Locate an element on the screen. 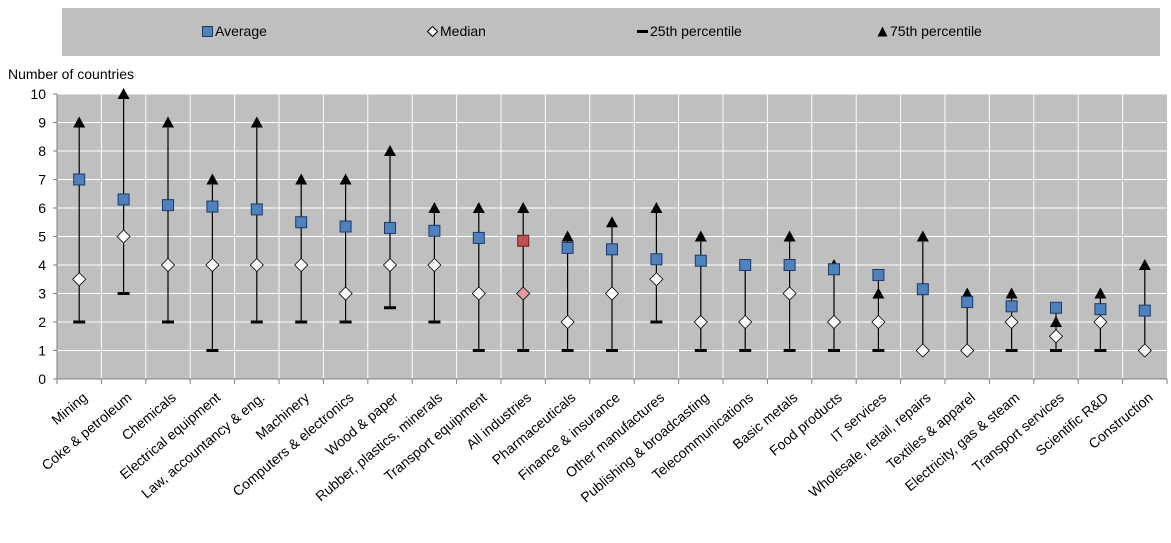 Image resolution: width=1171 pixels, height=543 pixels. legend-dash-icon is located at coordinates (642, 31).